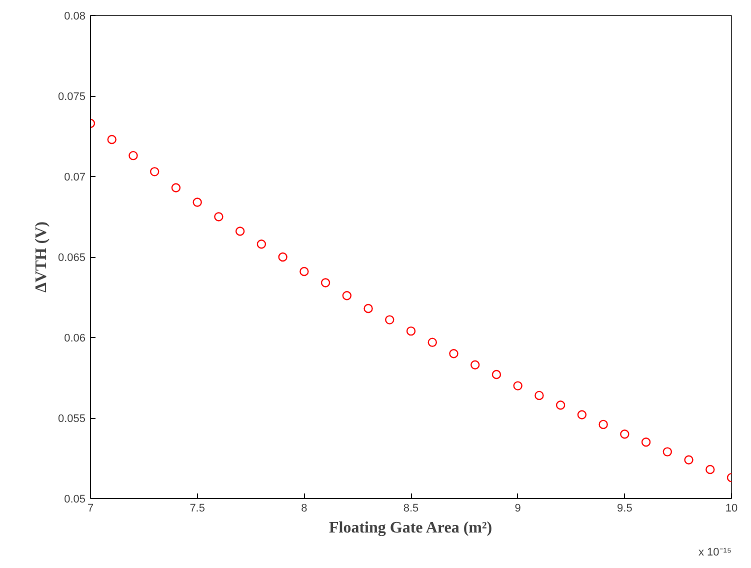 The width and height of the screenshot is (751, 568). I want to click on y-tick-label: 0.065, so click(72, 258).